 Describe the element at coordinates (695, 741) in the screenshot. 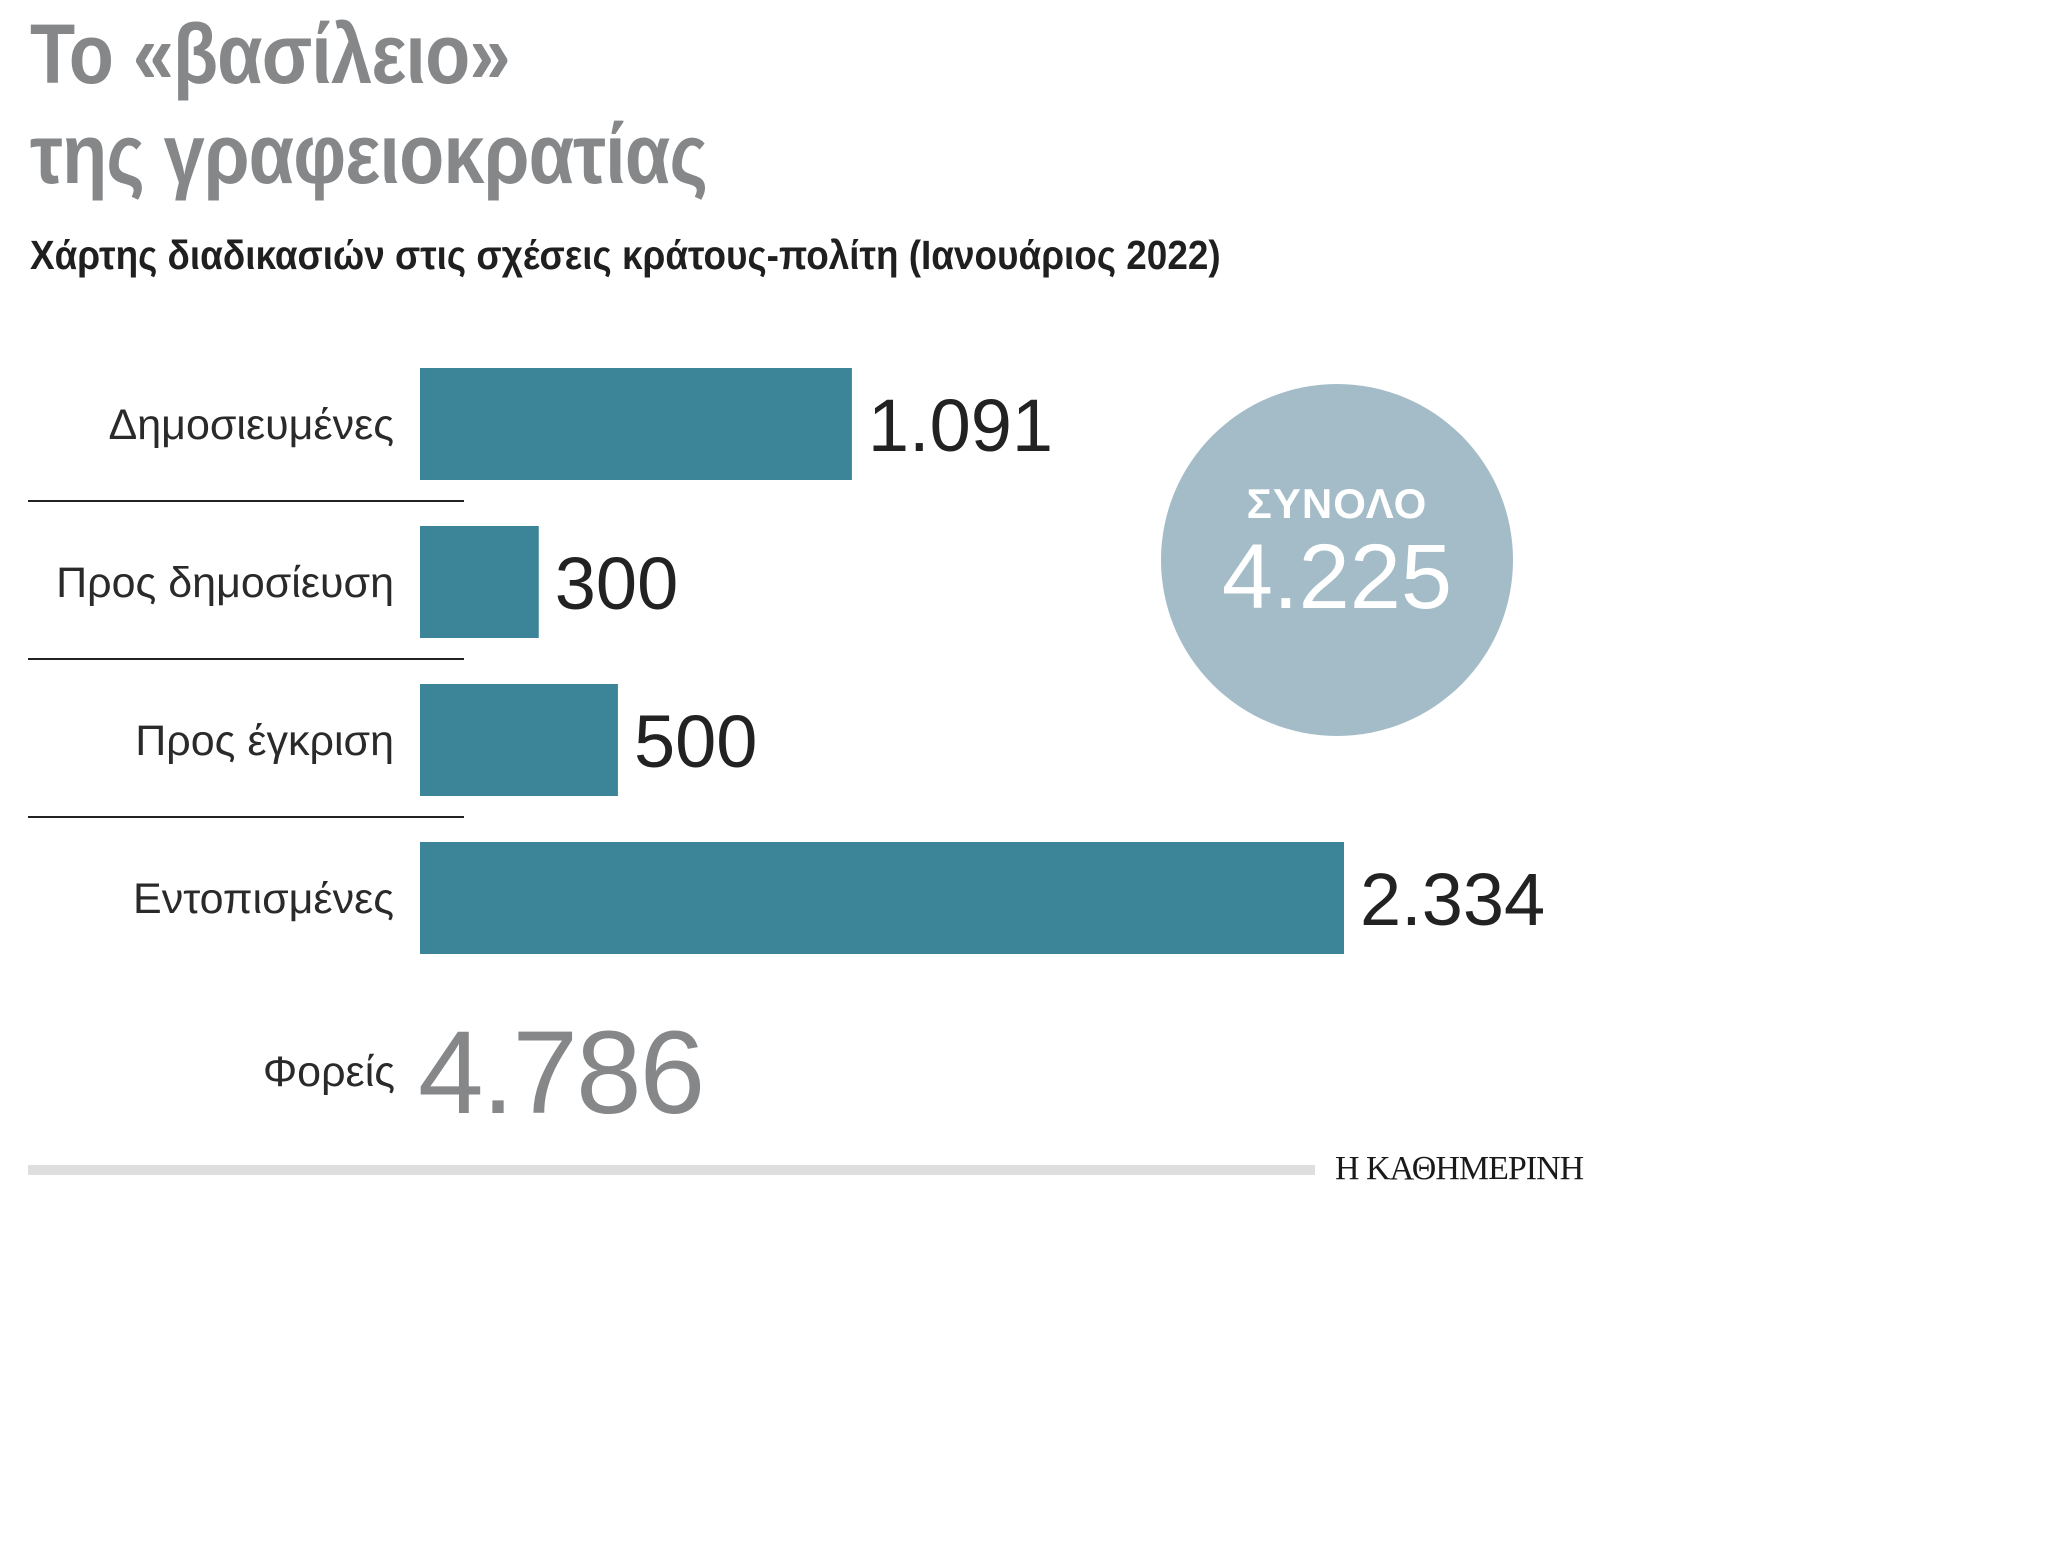

I see `value-label-2: 500` at that location.